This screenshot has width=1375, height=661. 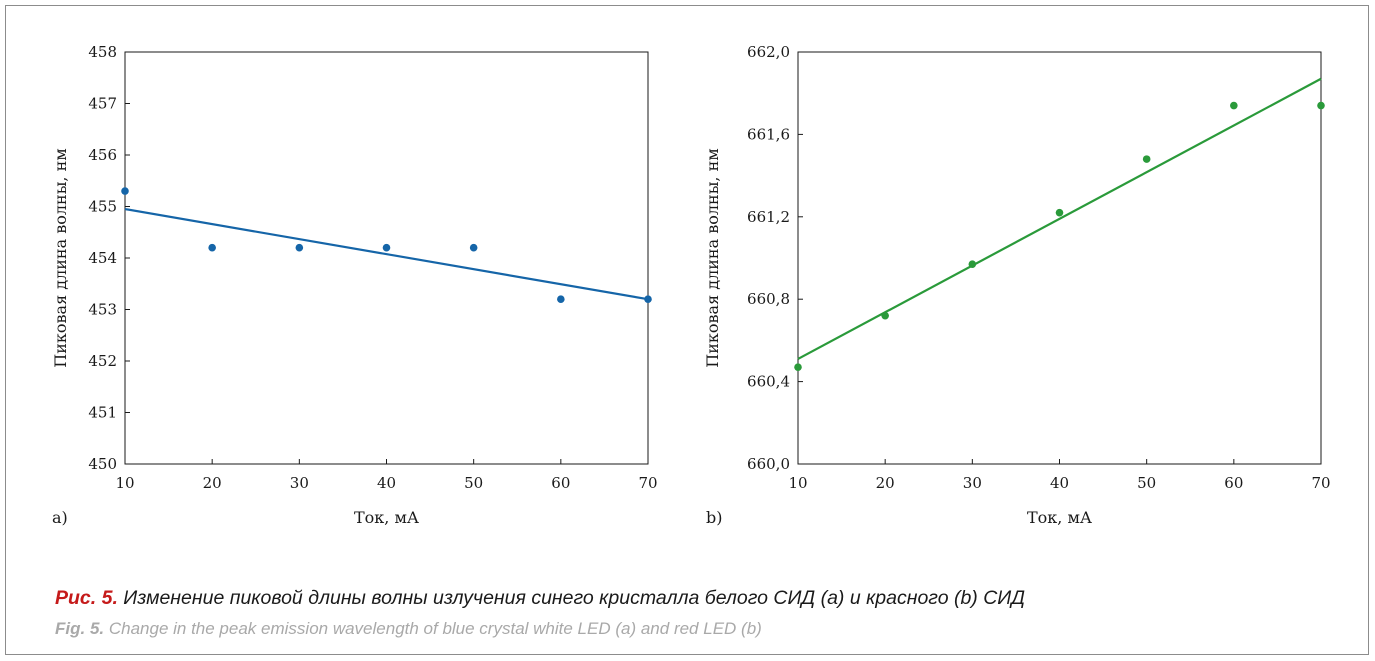 I want to click on panel-b-y-tick-label: 662,0, so click(x=768, y=52).